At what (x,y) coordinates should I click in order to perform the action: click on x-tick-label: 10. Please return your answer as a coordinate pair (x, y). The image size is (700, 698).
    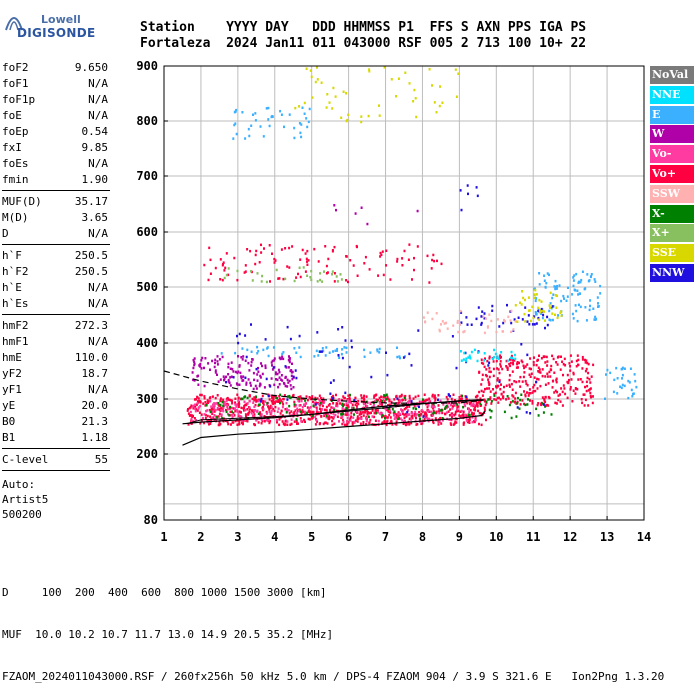
    Looking at the image, I should click on (496, 537).